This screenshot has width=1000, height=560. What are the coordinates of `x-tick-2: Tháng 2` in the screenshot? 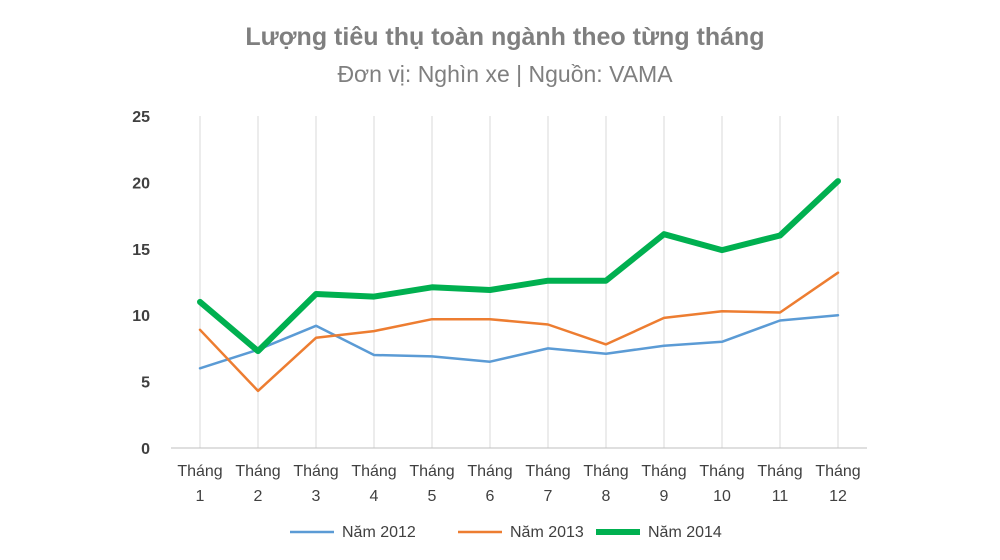 It's located at (257, 484).